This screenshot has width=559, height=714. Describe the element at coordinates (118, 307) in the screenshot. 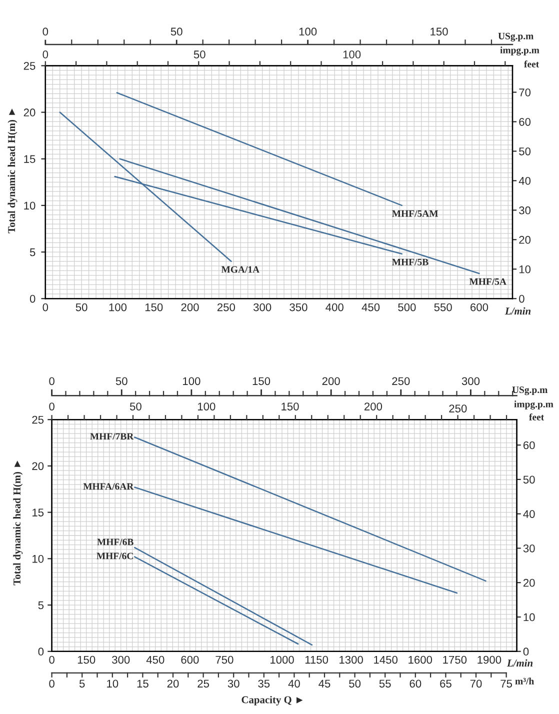

I see `x-tick-label: 100` at that location.